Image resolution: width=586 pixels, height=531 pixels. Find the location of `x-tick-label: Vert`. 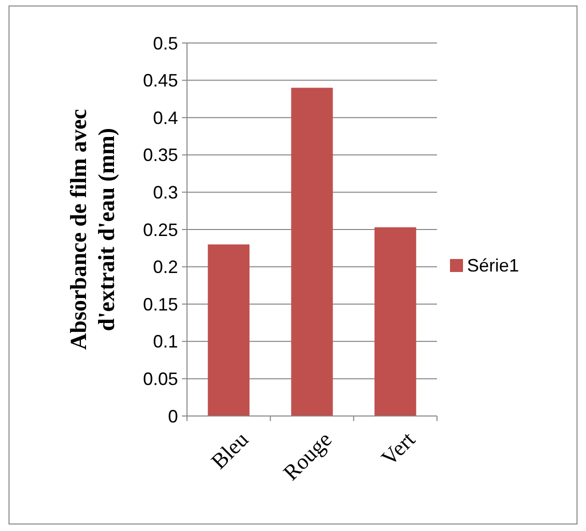

x-tick-label: Vert is located at coordinates (398, 448).